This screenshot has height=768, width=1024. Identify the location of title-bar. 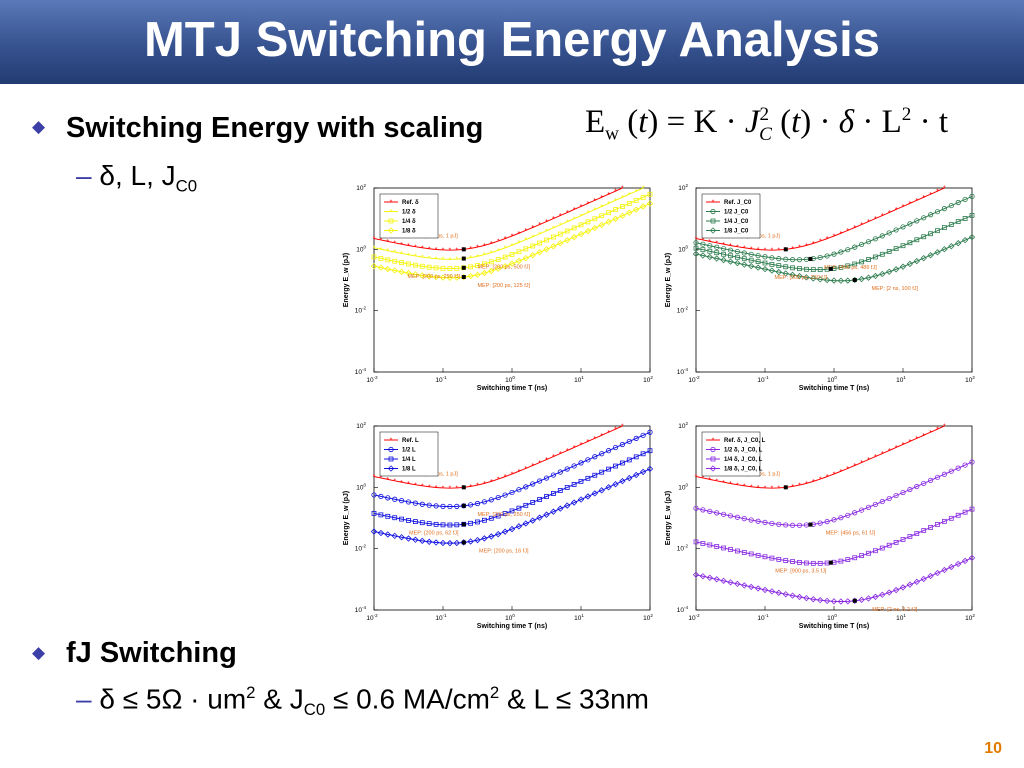
(512, 42).